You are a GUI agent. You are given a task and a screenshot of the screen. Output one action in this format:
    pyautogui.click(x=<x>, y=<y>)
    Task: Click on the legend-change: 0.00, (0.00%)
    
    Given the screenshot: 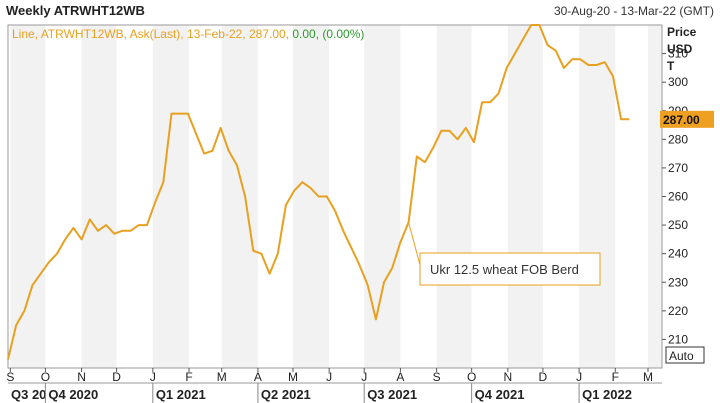 What is the action you would take?
    pyautogui.click(x=328, y=34)
    